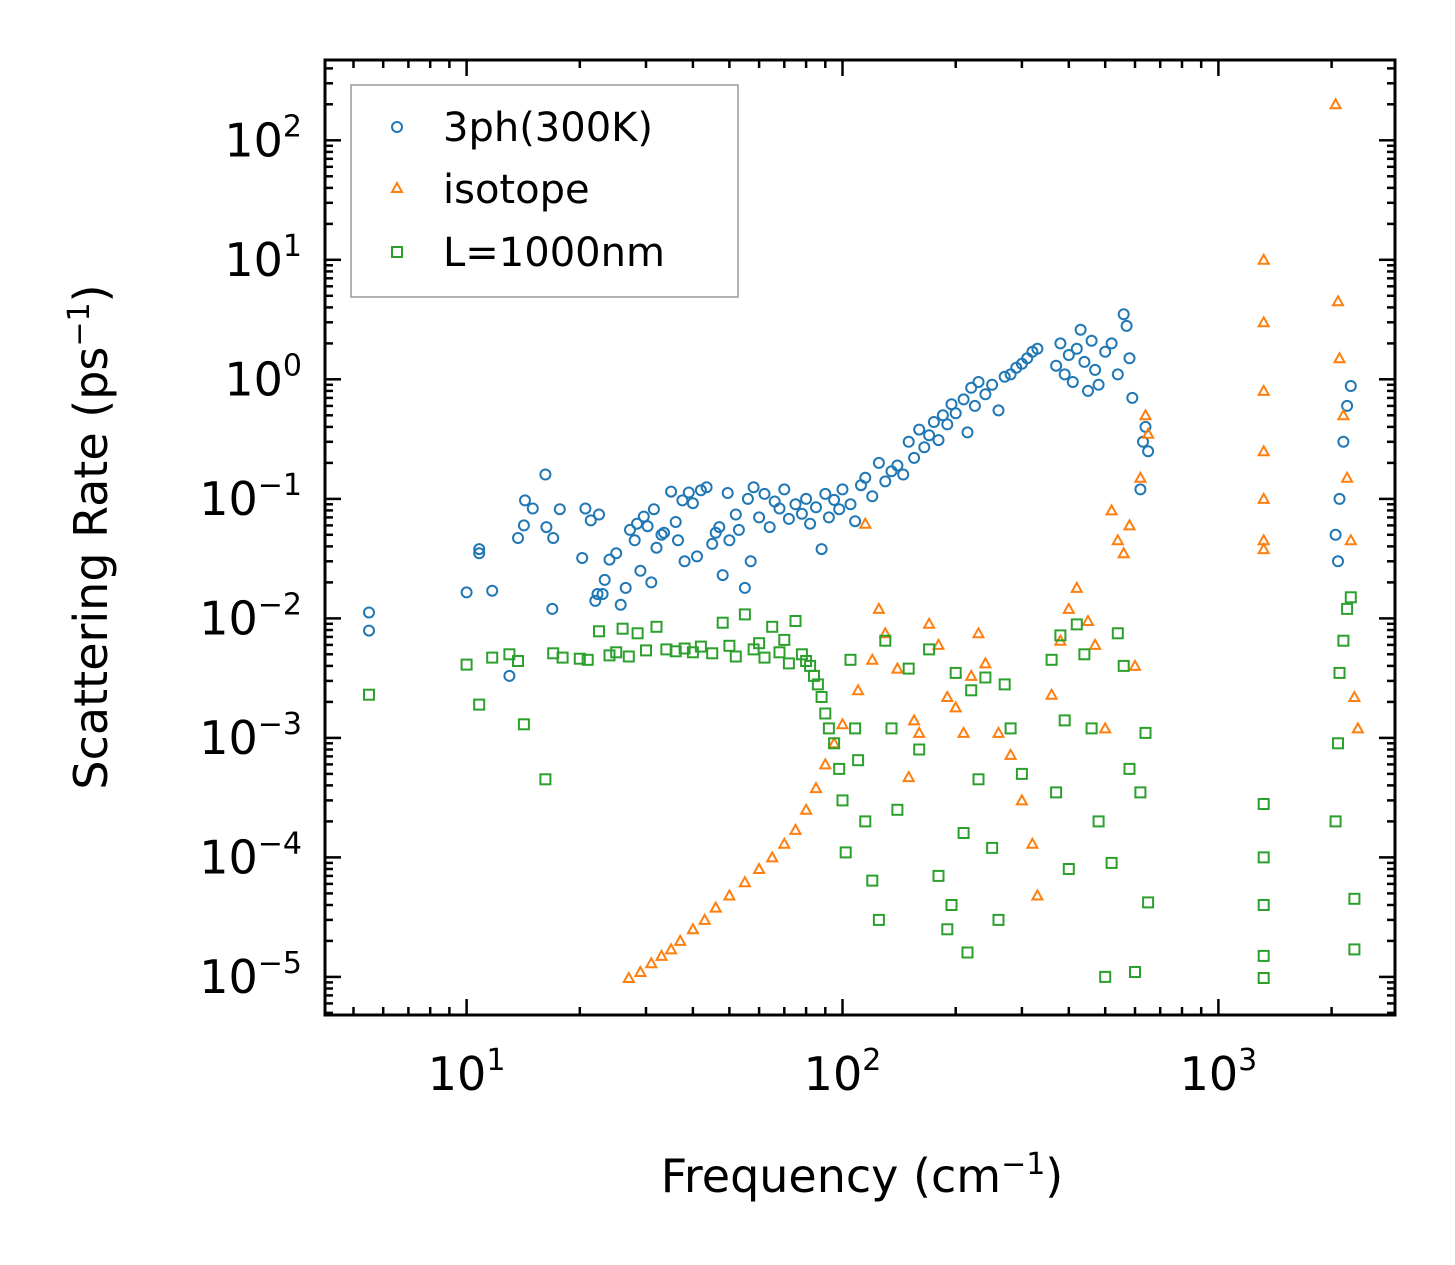 The height and width of the screenshot is (1265, 1455). I want to click on y-tick-label: 101, so click(263, 258).